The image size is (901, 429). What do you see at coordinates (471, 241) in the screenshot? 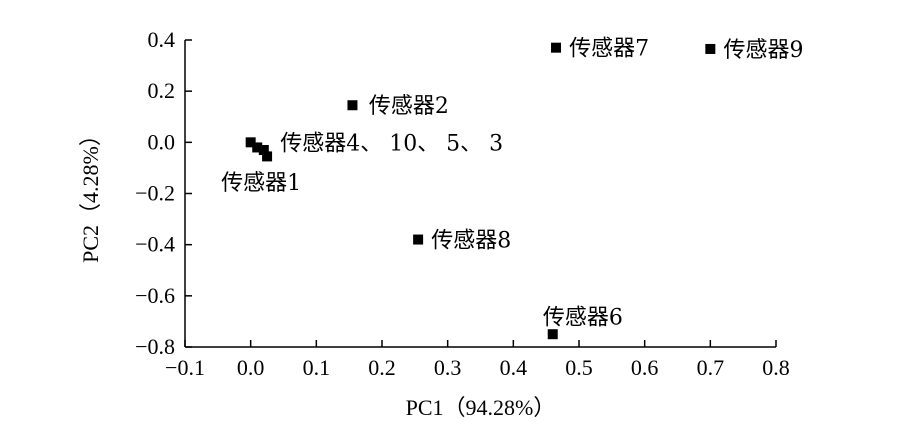
I see `point-label: 传感器8` at bounding box center [471, 241].